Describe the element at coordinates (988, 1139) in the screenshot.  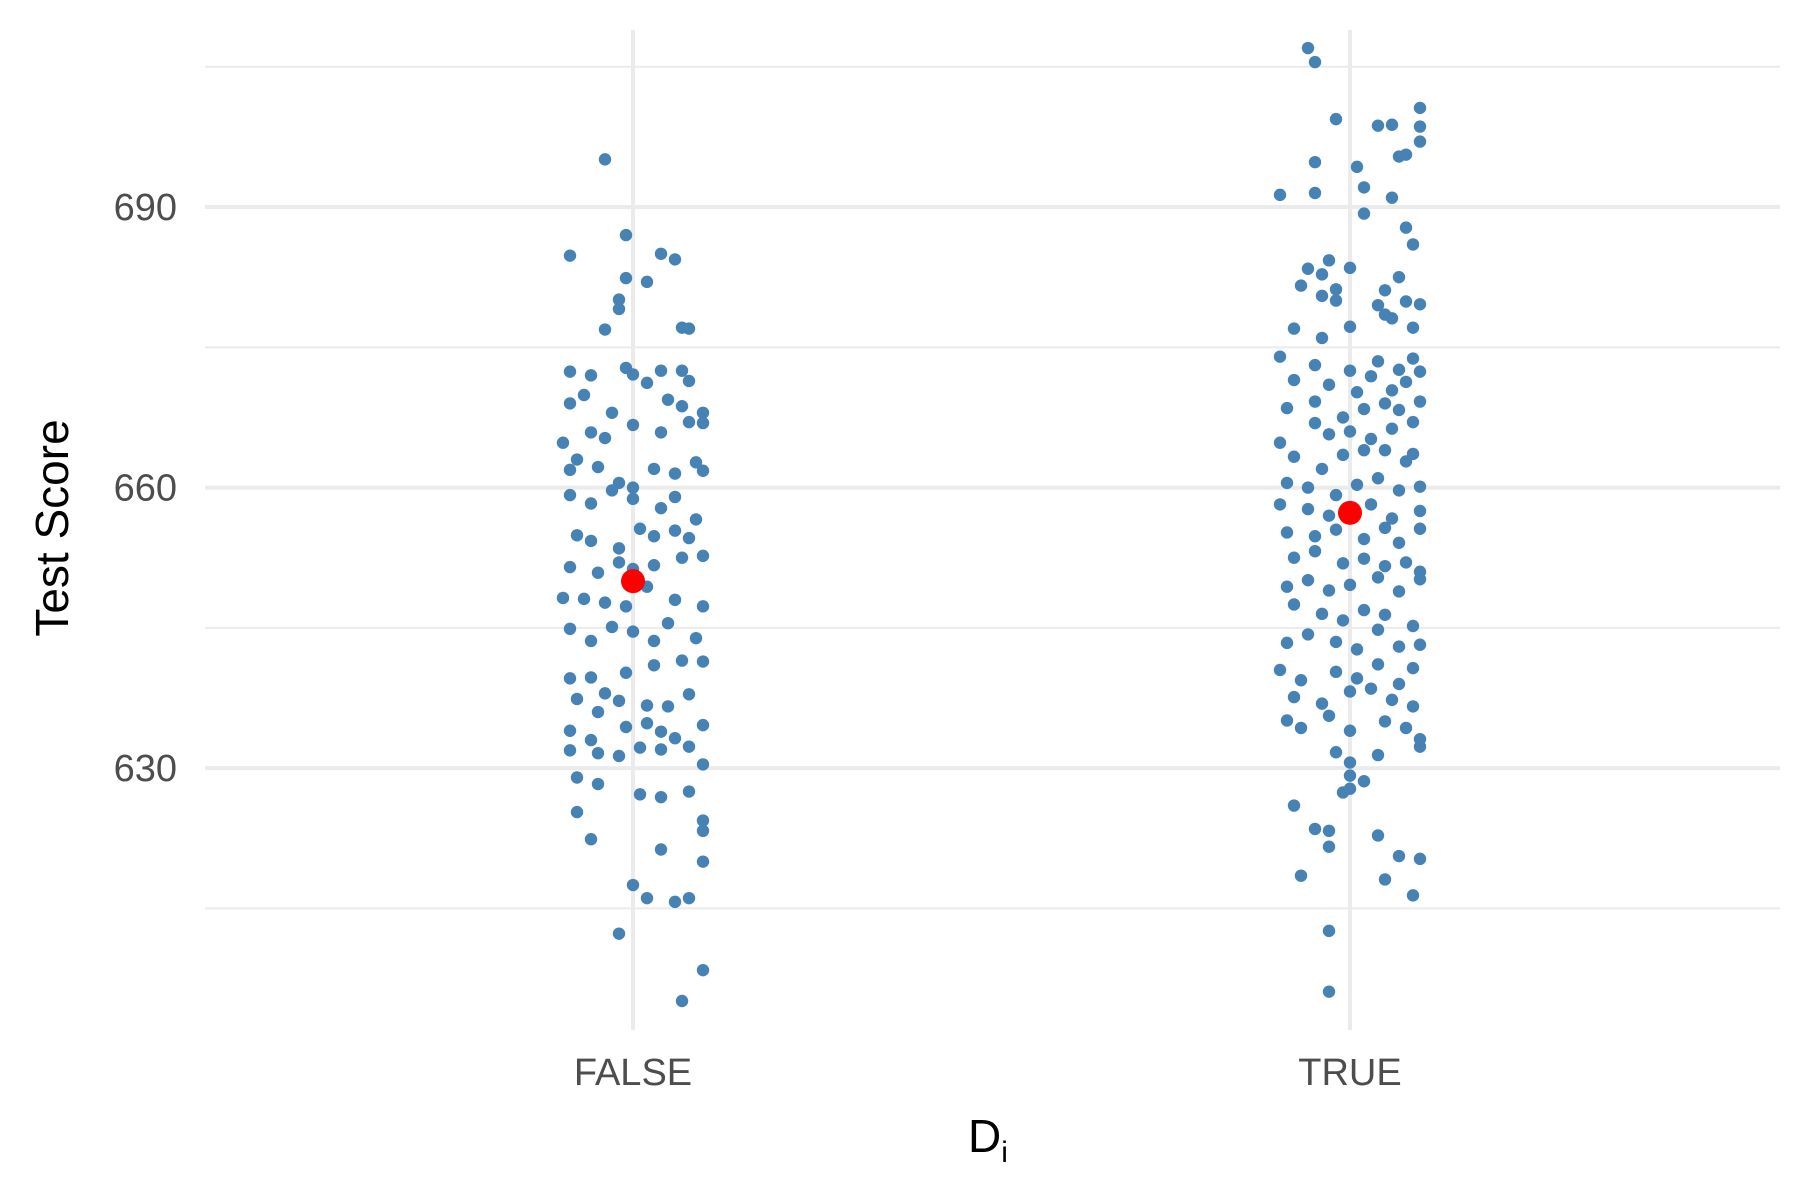
I see `x-axis-title: Di` at that location.